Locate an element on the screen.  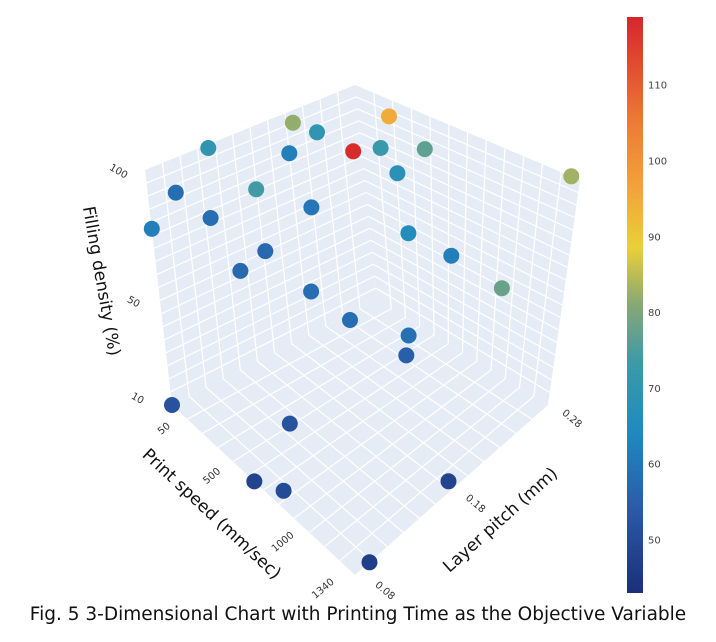
y-tick-label: 0.28 is located at coordinates (572, 419).